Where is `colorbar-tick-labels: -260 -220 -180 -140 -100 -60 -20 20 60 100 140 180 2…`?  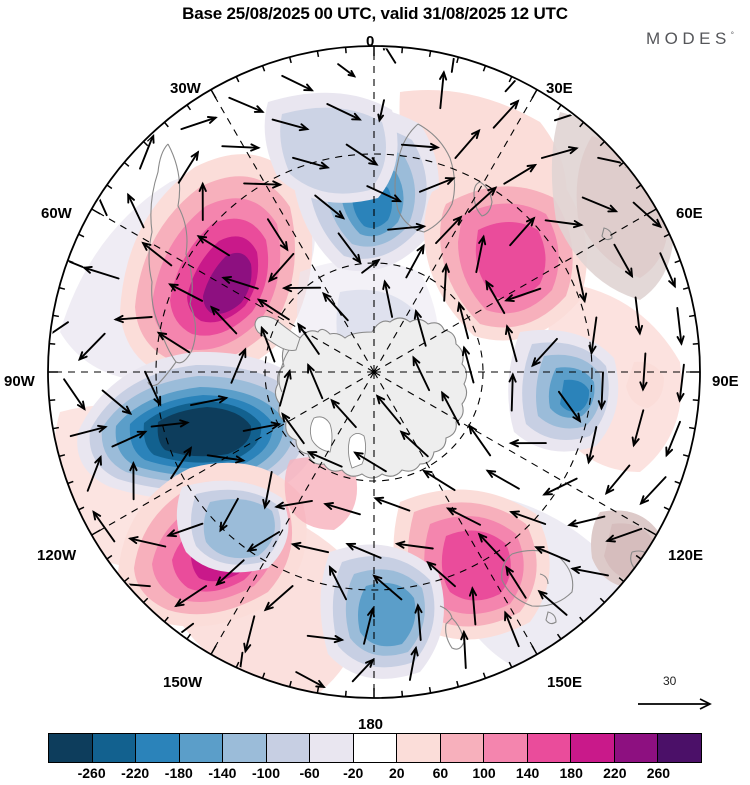
colorbar-tick-labels: -260 -220 -180 -140 -100 -60 -20 20 60 100 140 180 2… is located at coordinates (375, 775).